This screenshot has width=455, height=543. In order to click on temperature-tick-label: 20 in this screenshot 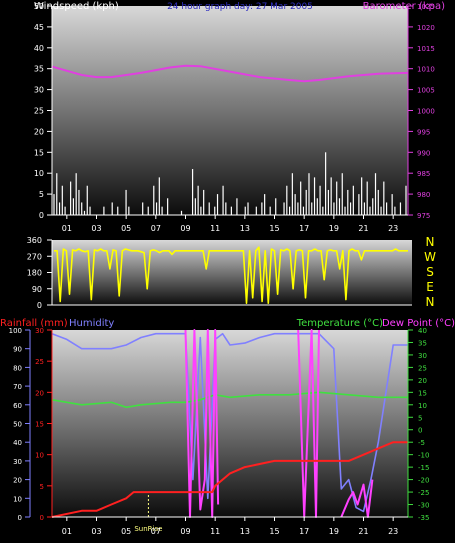, I will do `click(422, 381)`.